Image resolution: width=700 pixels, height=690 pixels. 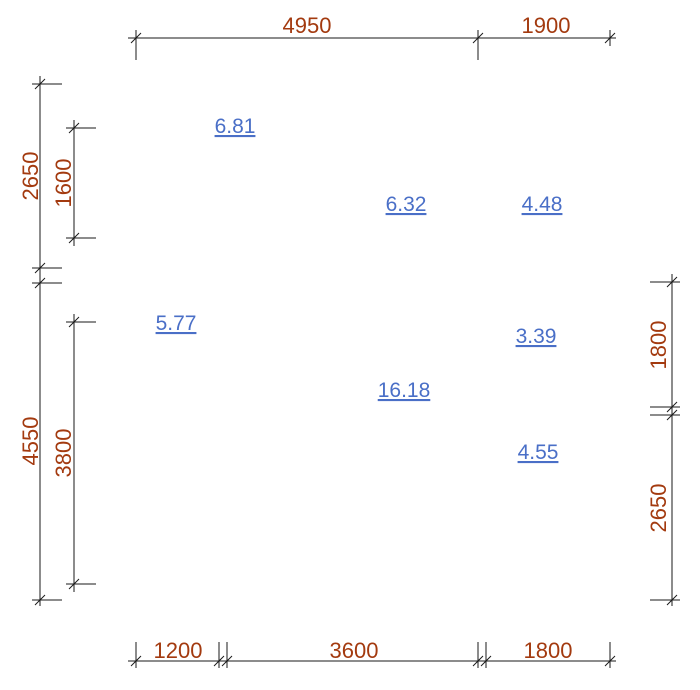 What do you see at coordinates (658, 345) in the screenshot?
I see `dim-right-1800: 1800` at bounding box center [658, 345].